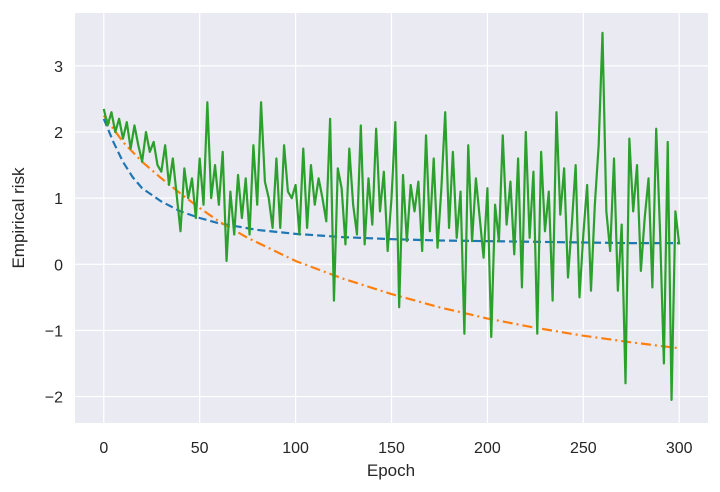  What do you see at coordinates (58, 133) in the screenshot?
I see `y-tick-label: 2` at bounding box center [58, 133].